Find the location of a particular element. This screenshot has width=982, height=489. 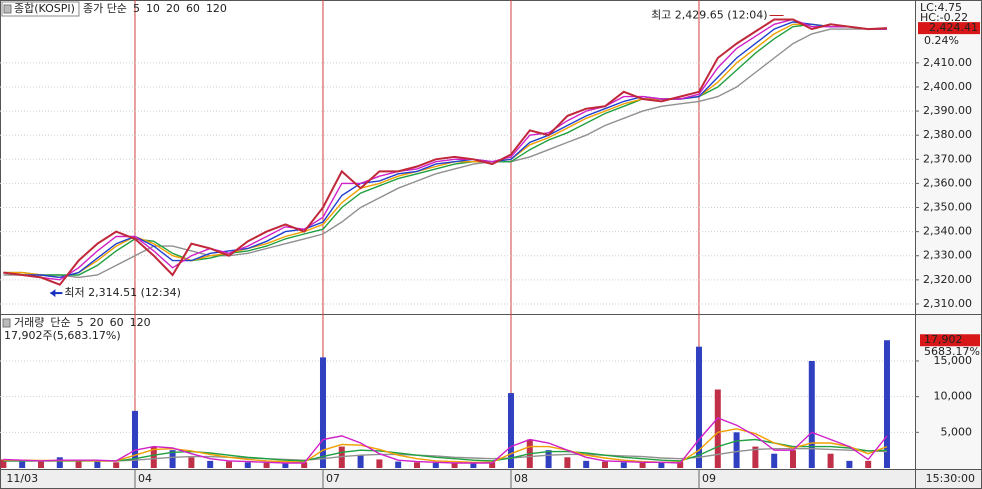

low-label: 최저 2,314.51 (12:34) is located at coordinates (122, 292).